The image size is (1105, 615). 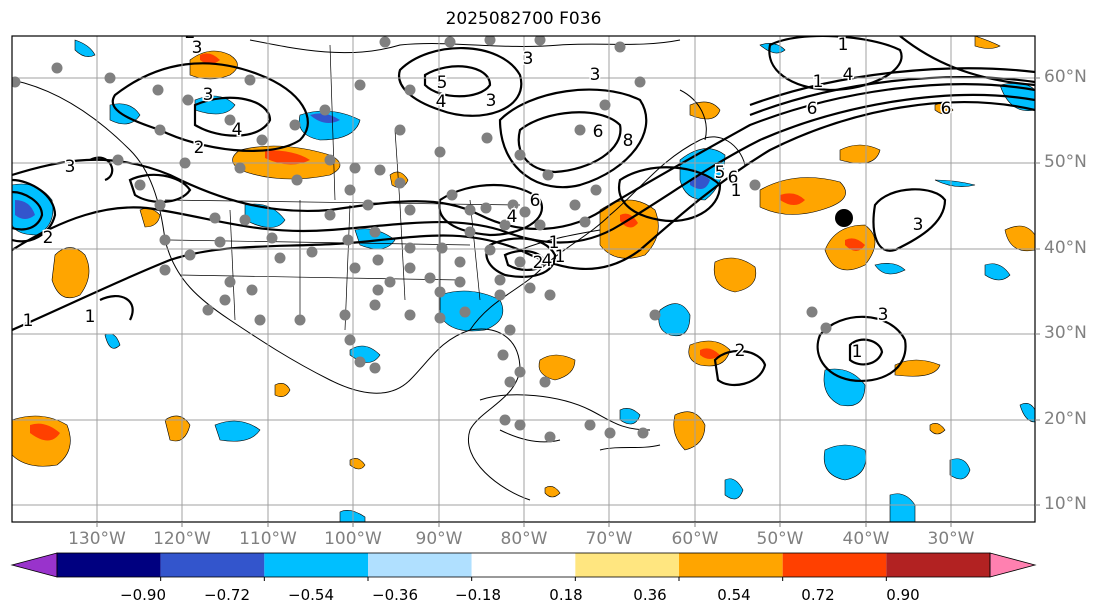 I want to click on lon-label: 80°W, so click(x=524, y=539).